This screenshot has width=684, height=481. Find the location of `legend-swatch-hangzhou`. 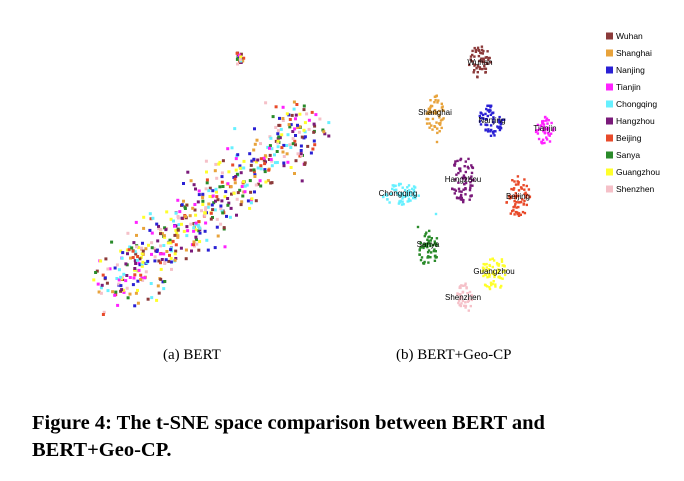

legend-swatch-hangzhou is located at coordinates (609, 121).